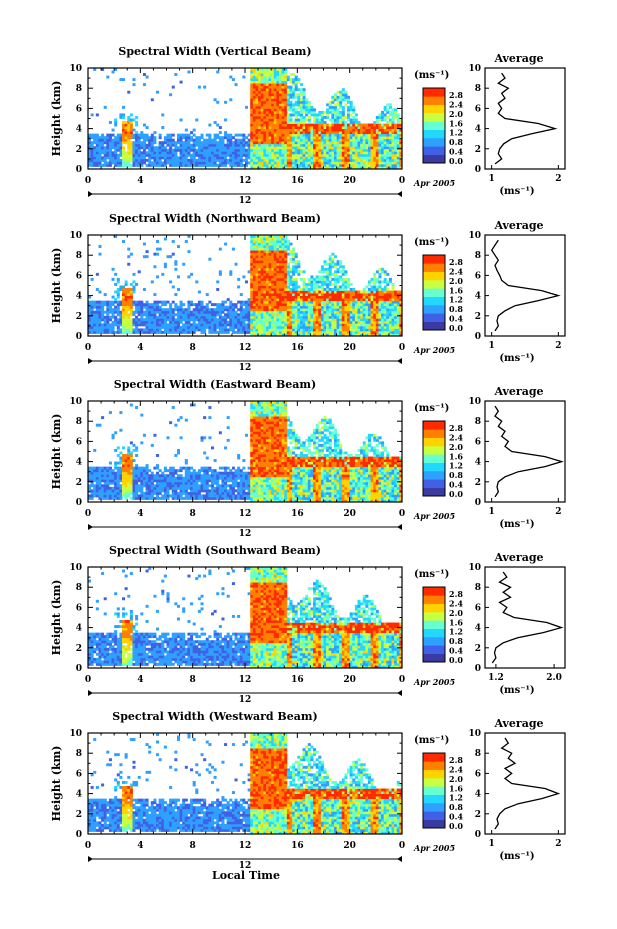 The width and height of the screenshot is (617, 929). I want to click on colorbar-unit-label: (ms⁻¹), so click(431, 75).